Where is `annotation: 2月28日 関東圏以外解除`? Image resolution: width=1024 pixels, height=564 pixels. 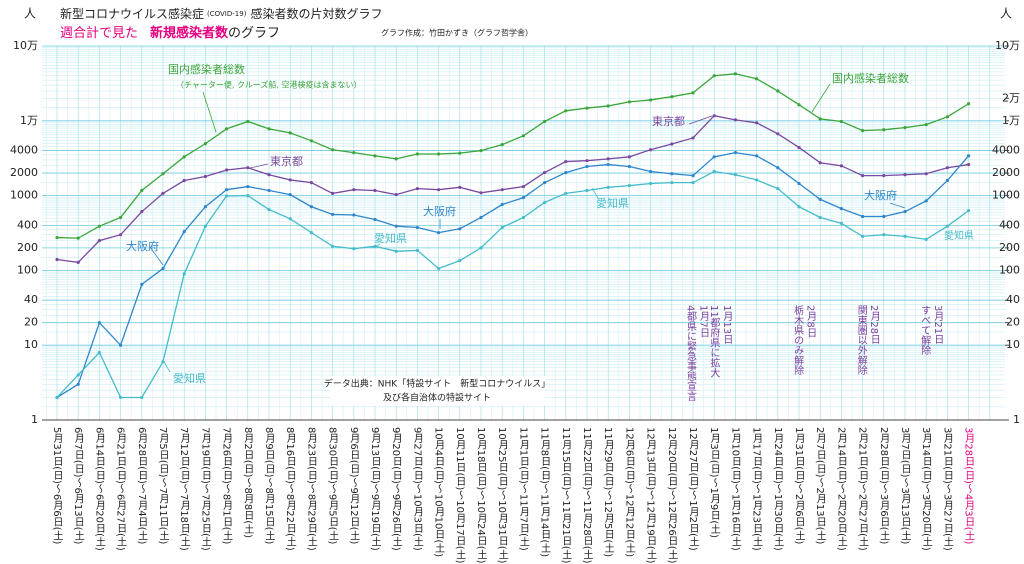 annotation: 2月28日 関東圏以外解除 is located at coordinates (866, 355).